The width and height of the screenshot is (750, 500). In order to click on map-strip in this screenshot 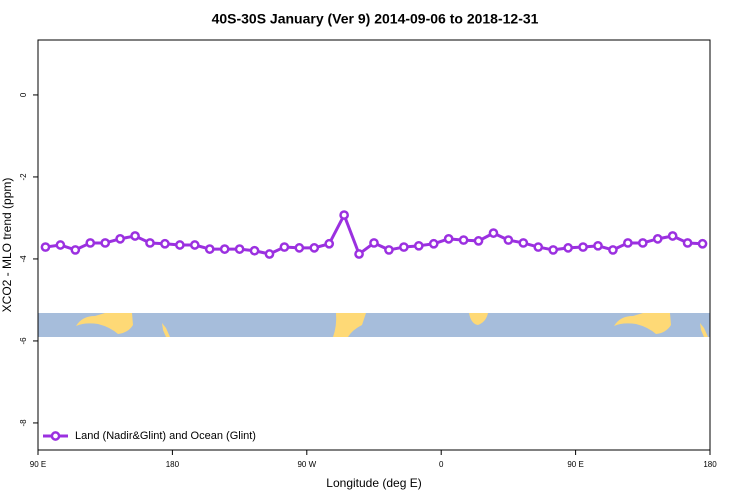, I will do `click(374, 325)`.